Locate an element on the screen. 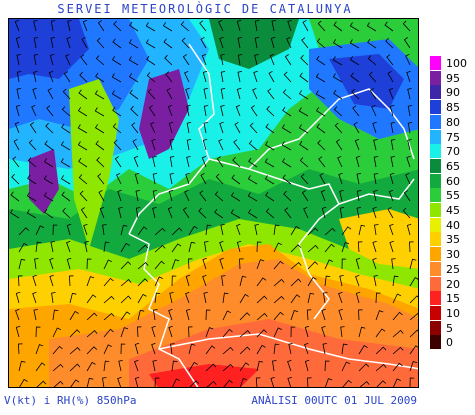 The width and height of the screenshot is (475, 415). legend-label: 100 is located at coordinates (456, 63).